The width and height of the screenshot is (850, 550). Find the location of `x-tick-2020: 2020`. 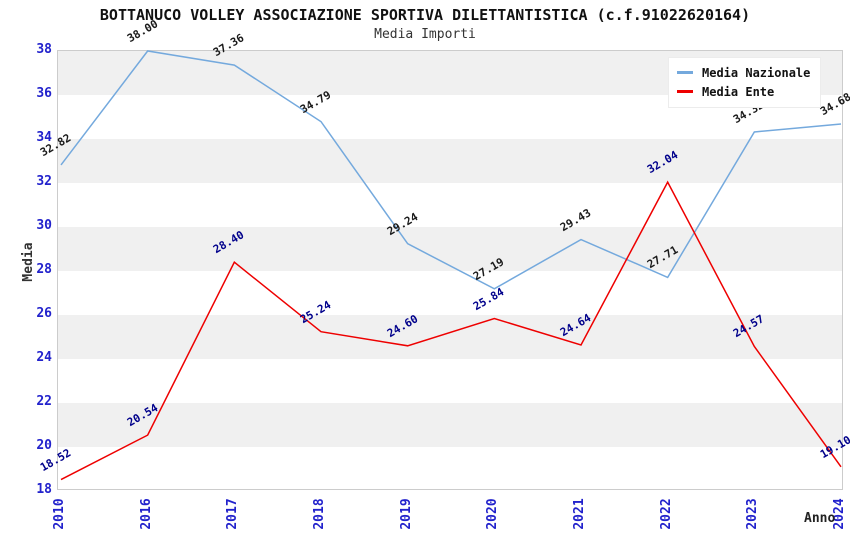

x-tick-2020: 2020 is located at coordinates (493, 514).